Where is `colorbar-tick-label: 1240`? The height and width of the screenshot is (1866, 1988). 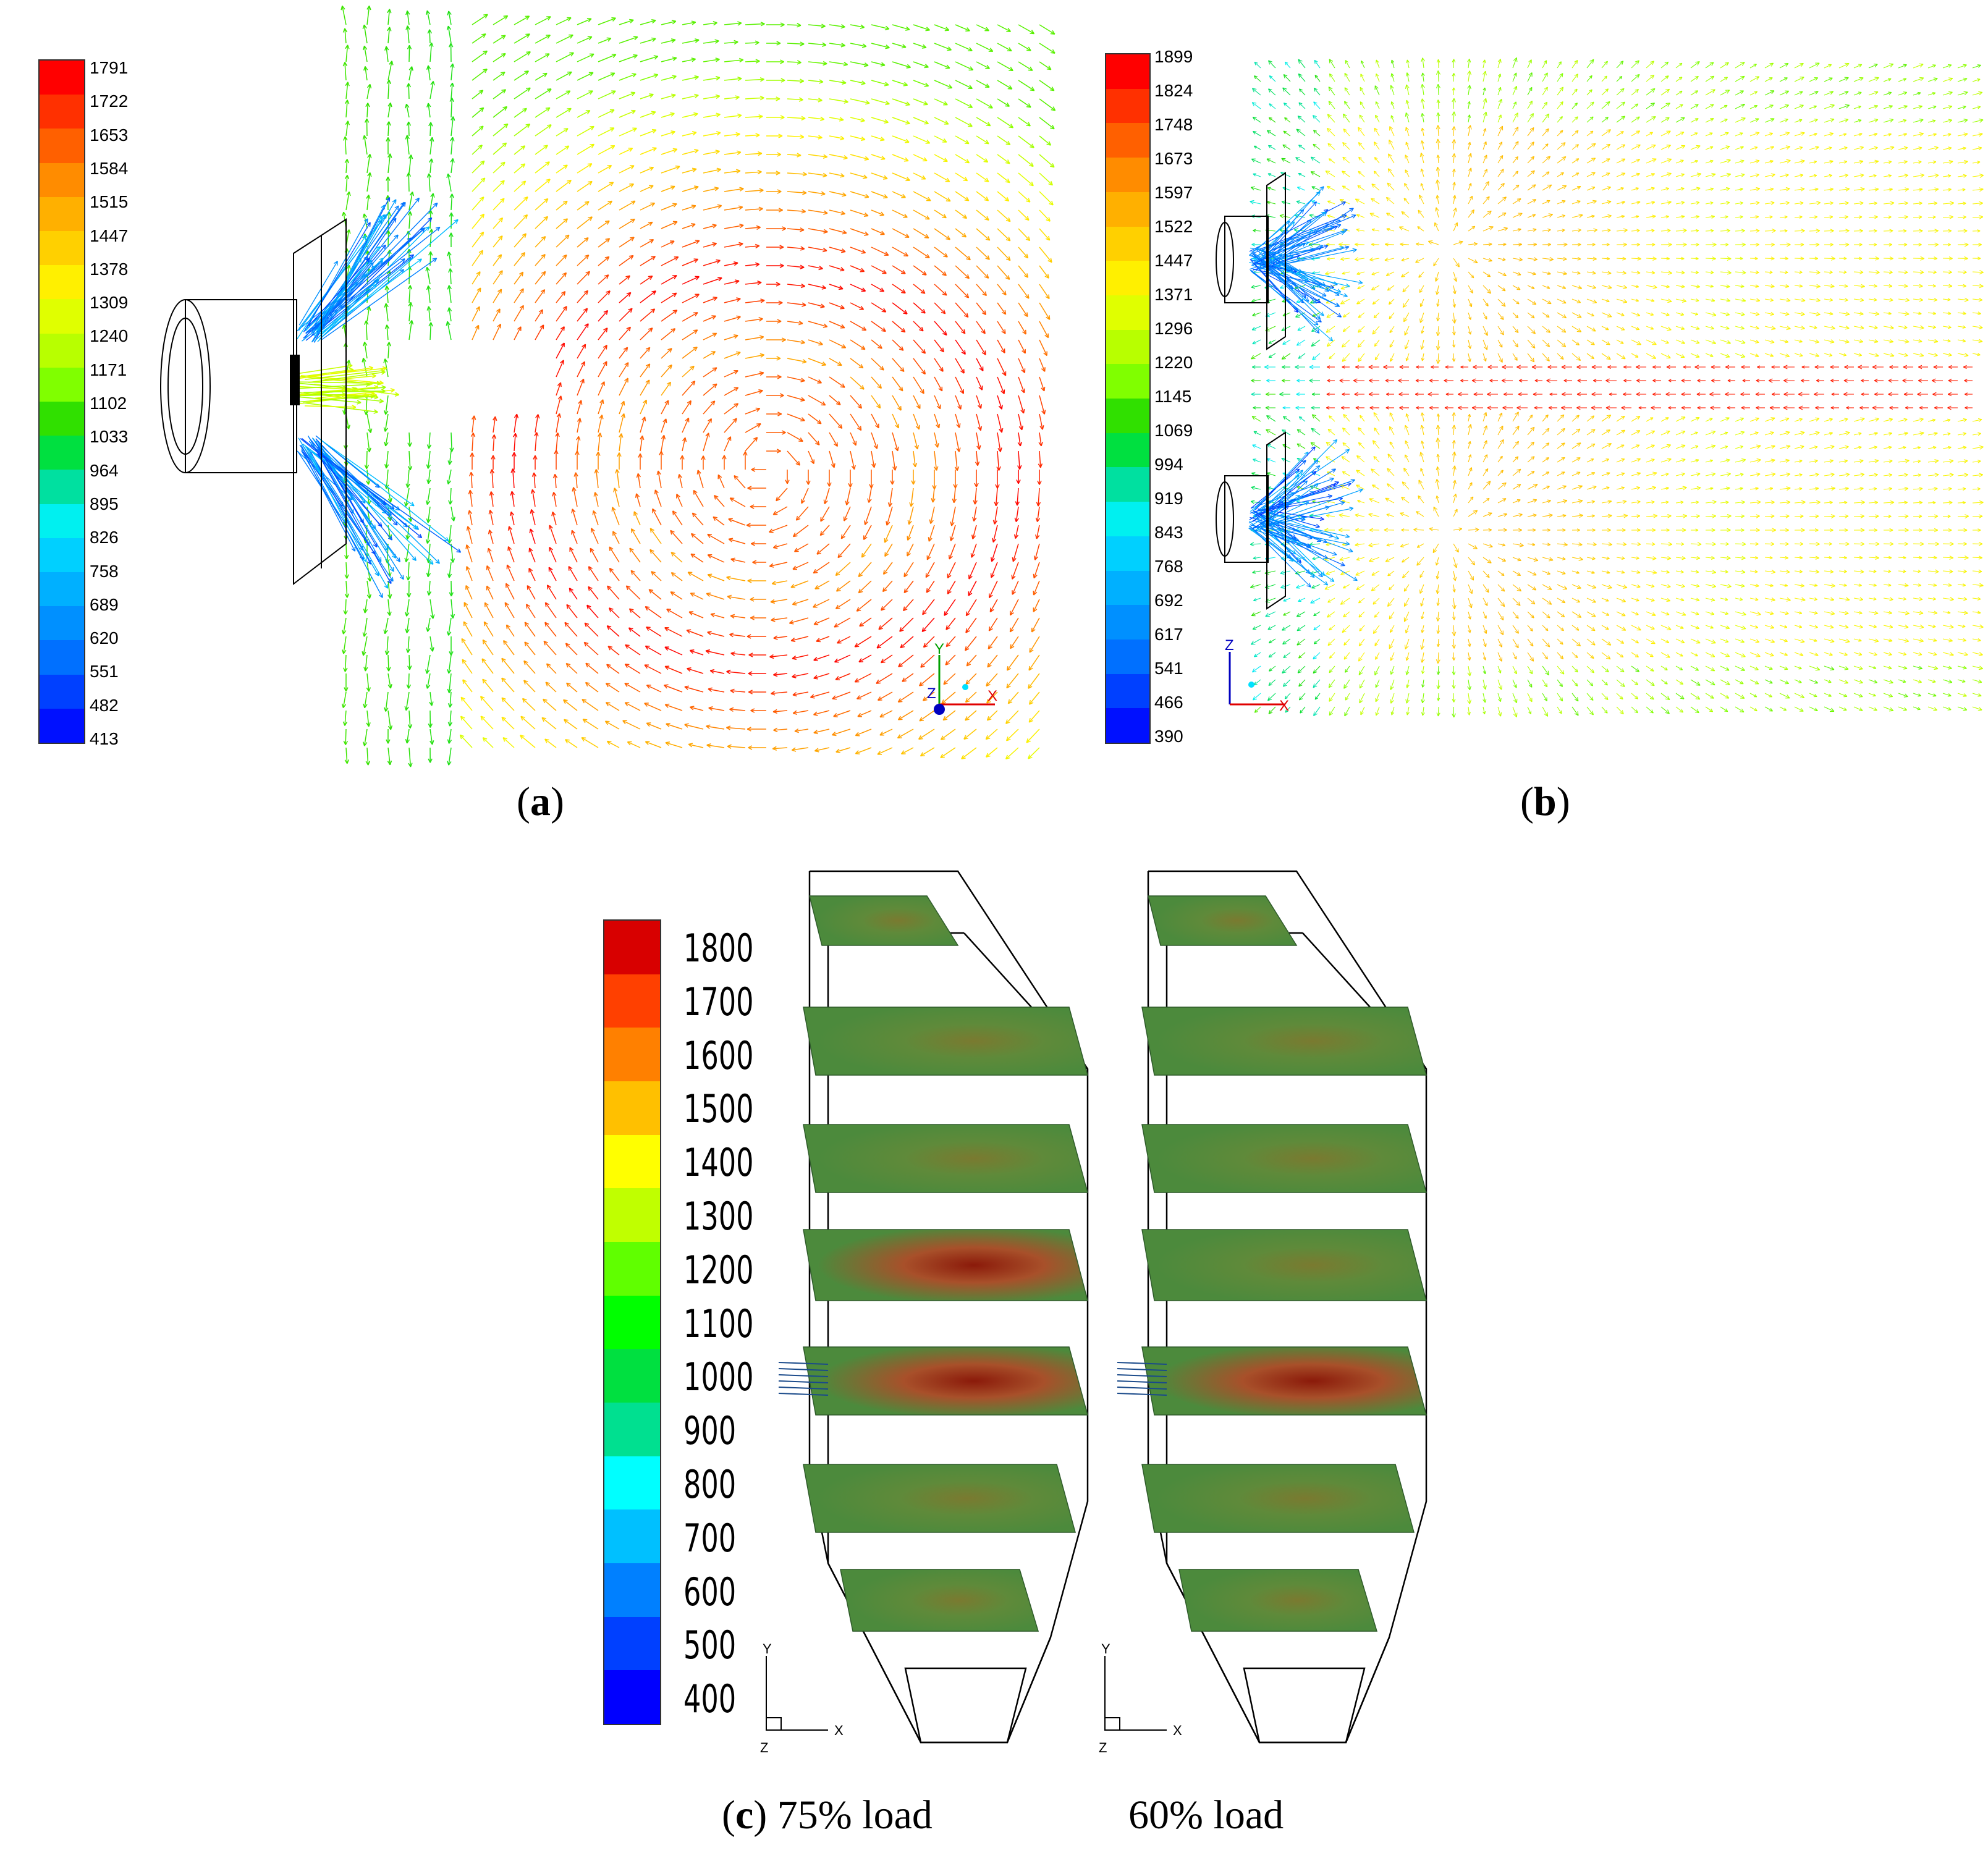
colorbar-tick-label: 1240 is located at coordinates (110, 336).